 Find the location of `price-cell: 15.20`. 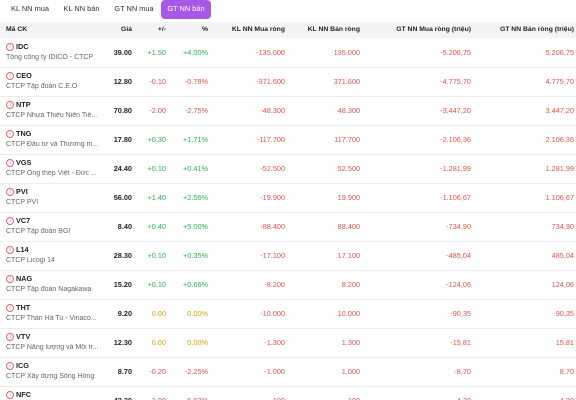

price-cell: 15.20 is located at coordinates (122, 284).